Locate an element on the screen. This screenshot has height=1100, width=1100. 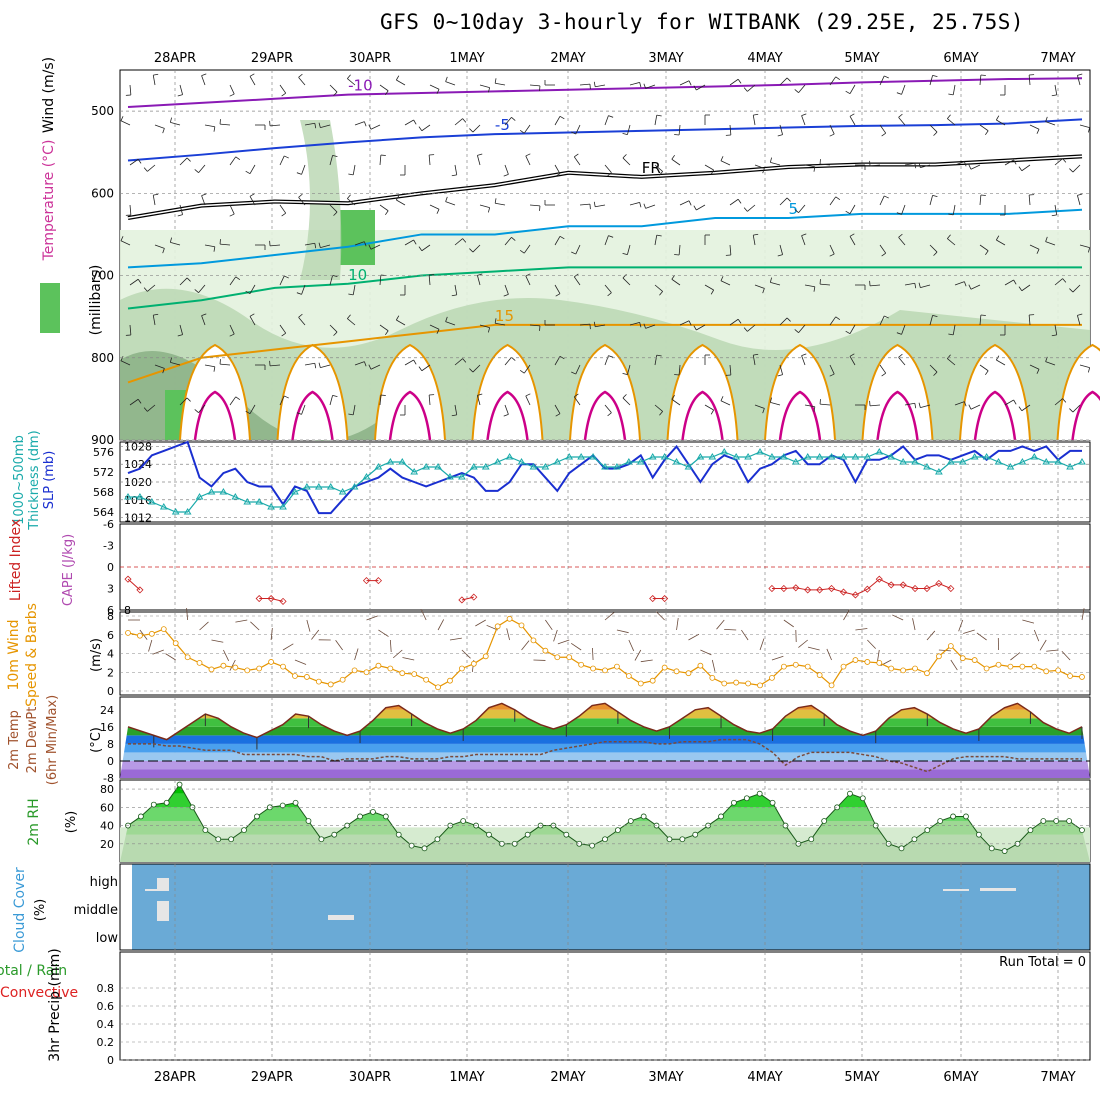
isotherm-label: -10 is located at coordinates (360, 86).